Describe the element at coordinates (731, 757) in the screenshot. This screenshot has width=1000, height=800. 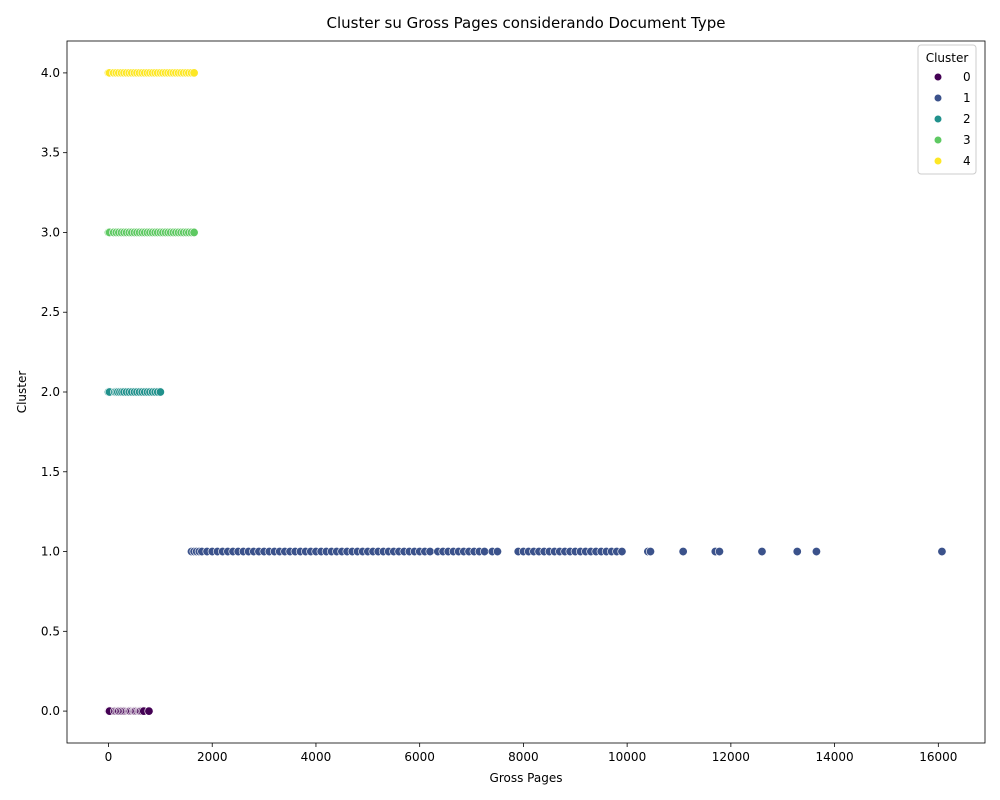
I see `x-tick-label: 12000` at that location.